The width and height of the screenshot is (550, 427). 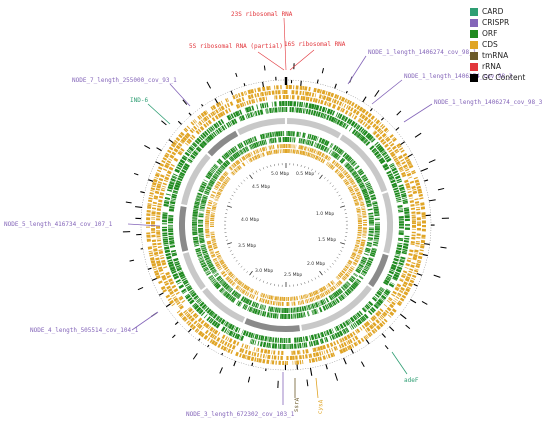 I want to click on contig-segment, so click(x=223, y=143).